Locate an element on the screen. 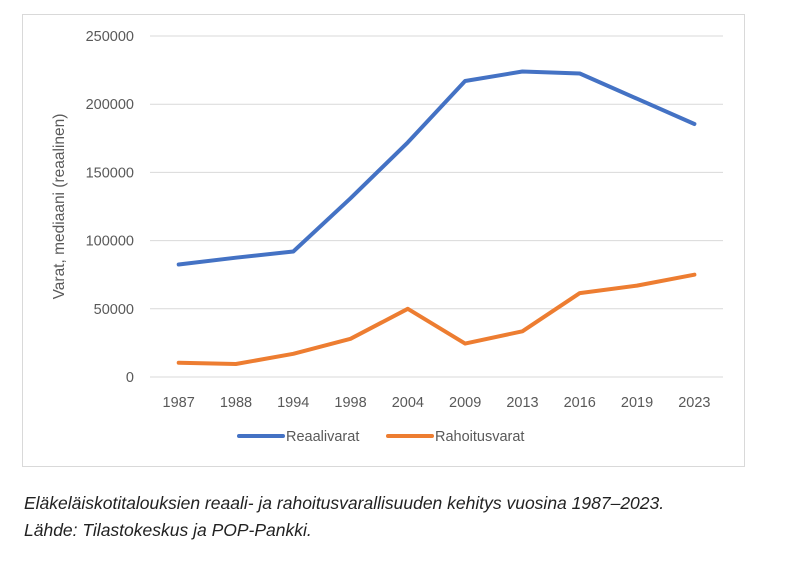 This screenshot has width=786, height=563. legend-label: Rahoitusvarat is located at coordinates (479, 437).